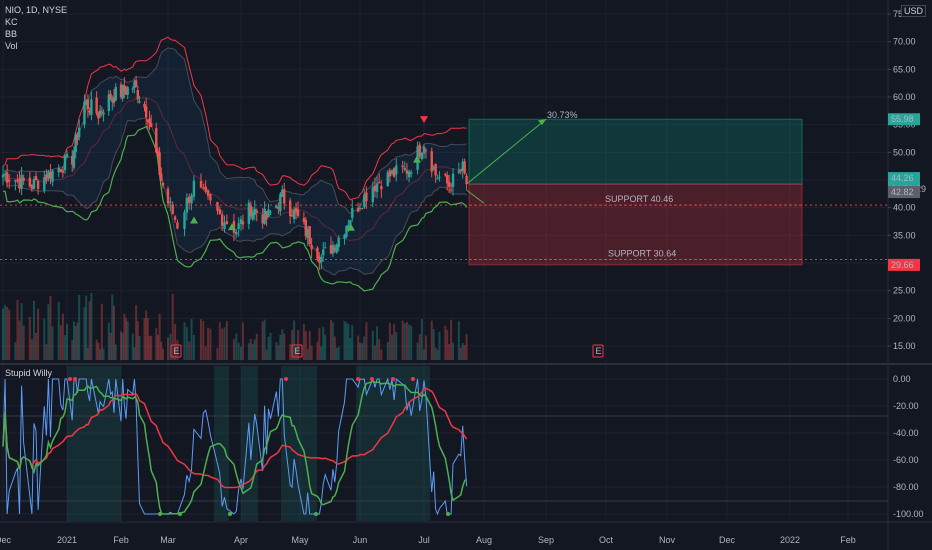 Image resolution: width=932 pixels, height=550 pixels. I want to click on osc-raw-line, so click(235, 446).